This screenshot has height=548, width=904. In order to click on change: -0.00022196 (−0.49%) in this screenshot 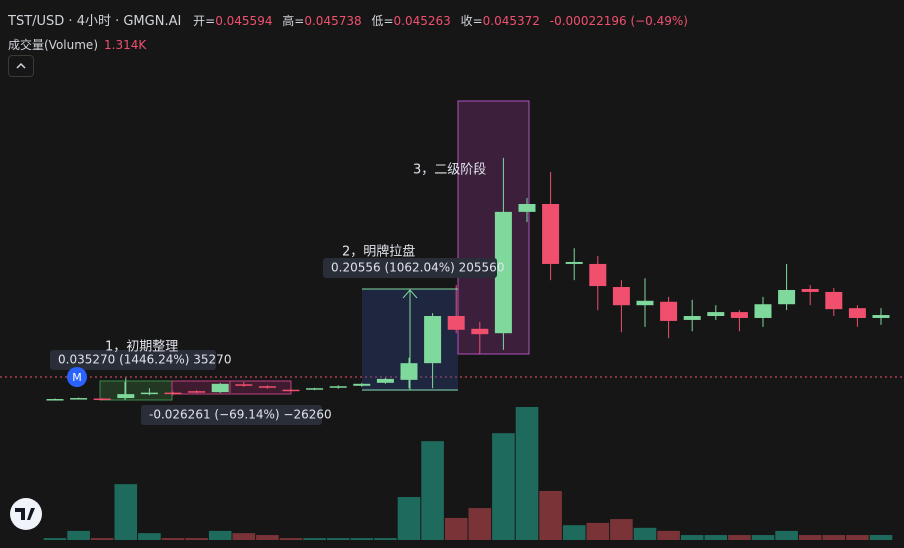, I will do `click(618, 21)`.